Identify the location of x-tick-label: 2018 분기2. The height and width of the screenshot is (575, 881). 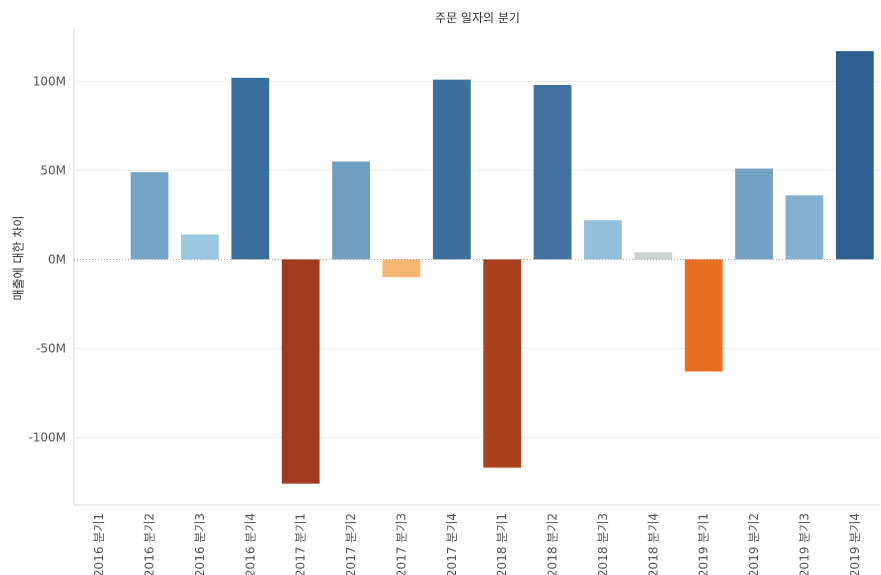
(553, 544).